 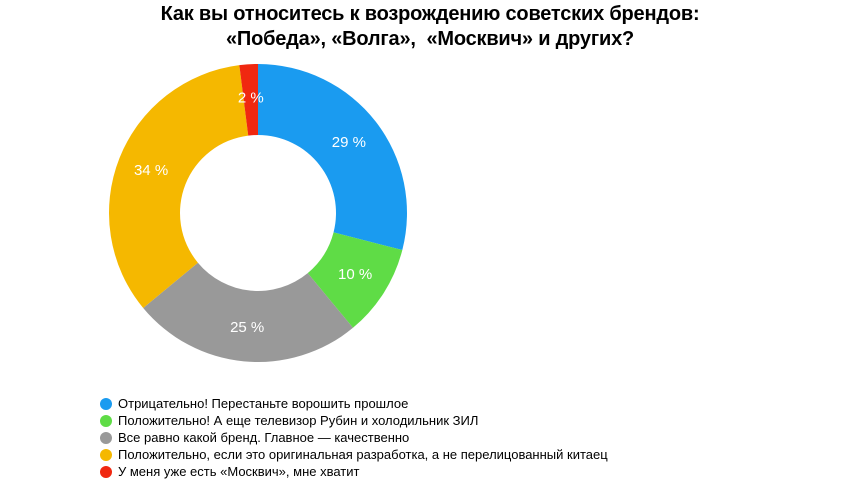 What do you see at coordinates (251, 98) in the screenshot?
I see `slice-label-4: 2 %` at bounding box center [251, 98].